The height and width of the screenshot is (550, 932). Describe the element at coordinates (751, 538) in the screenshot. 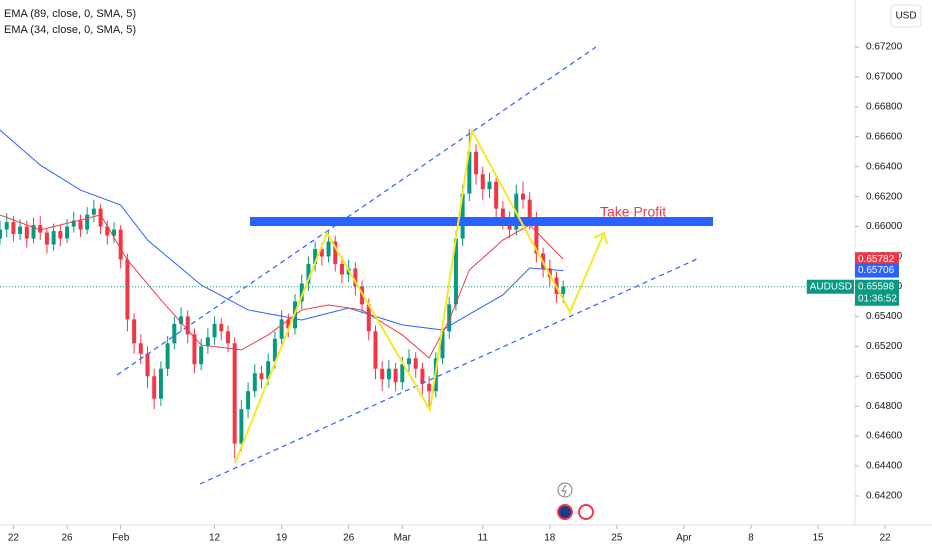

I see `x-tick-label: 8` at that location.